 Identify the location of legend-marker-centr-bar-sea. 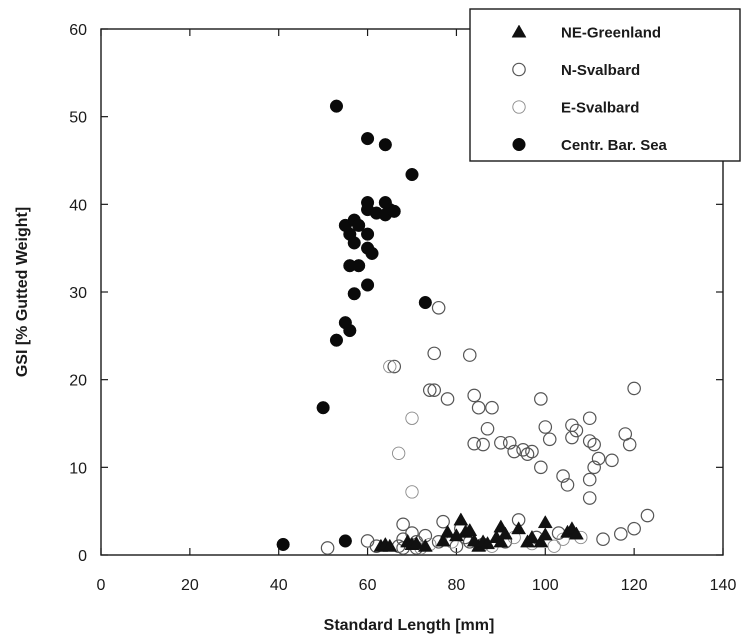
(519, 144).